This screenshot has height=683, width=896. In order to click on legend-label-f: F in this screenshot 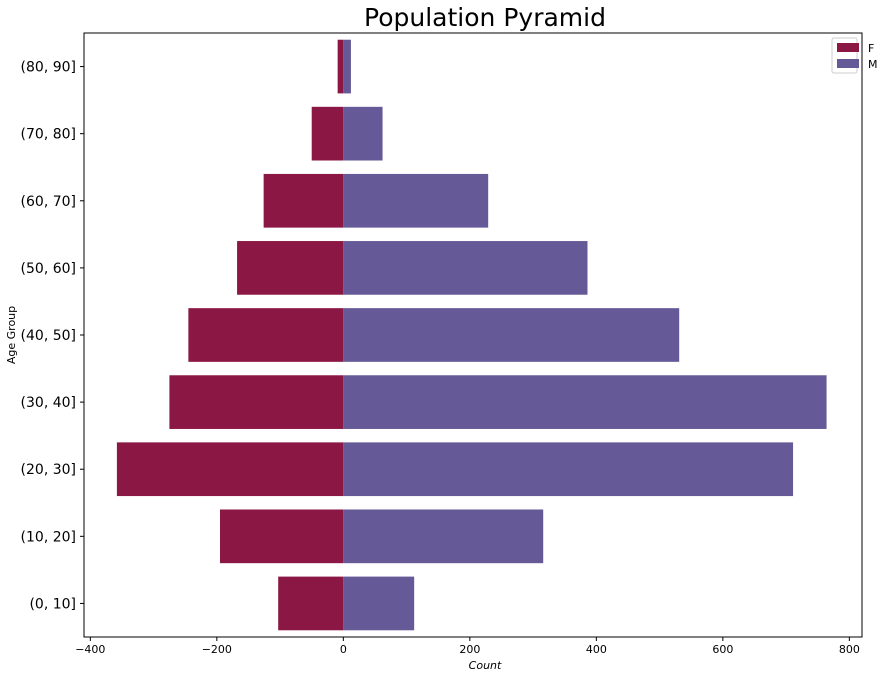, I will do `click(871, 48)`.